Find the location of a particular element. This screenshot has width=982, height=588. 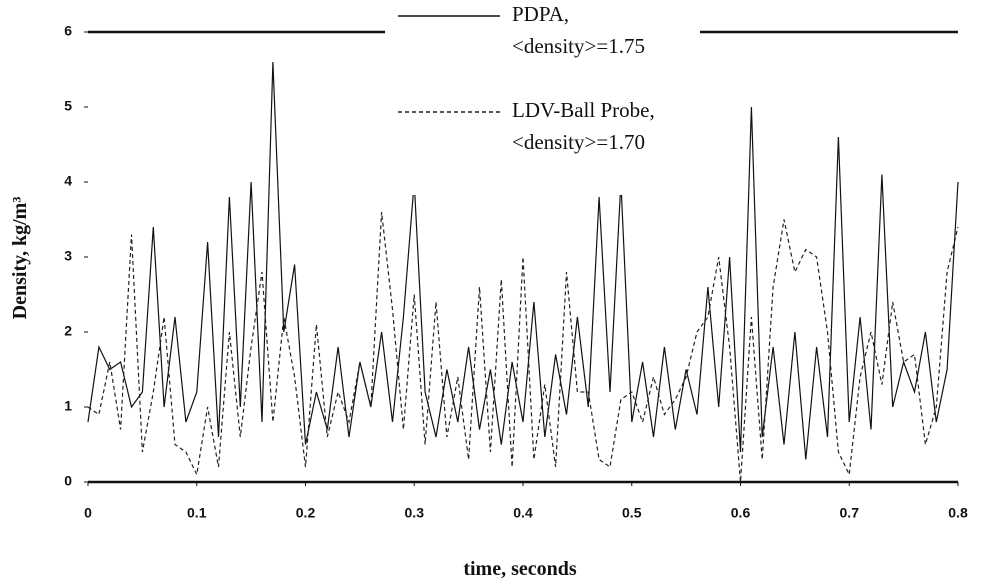

y-tick-label: 0 is located at coordinates (68, 481).